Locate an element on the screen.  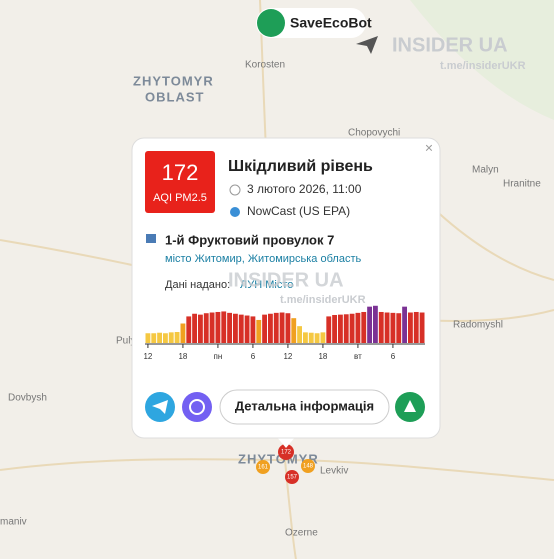
aqi-box is located at coordinates (180, 182).